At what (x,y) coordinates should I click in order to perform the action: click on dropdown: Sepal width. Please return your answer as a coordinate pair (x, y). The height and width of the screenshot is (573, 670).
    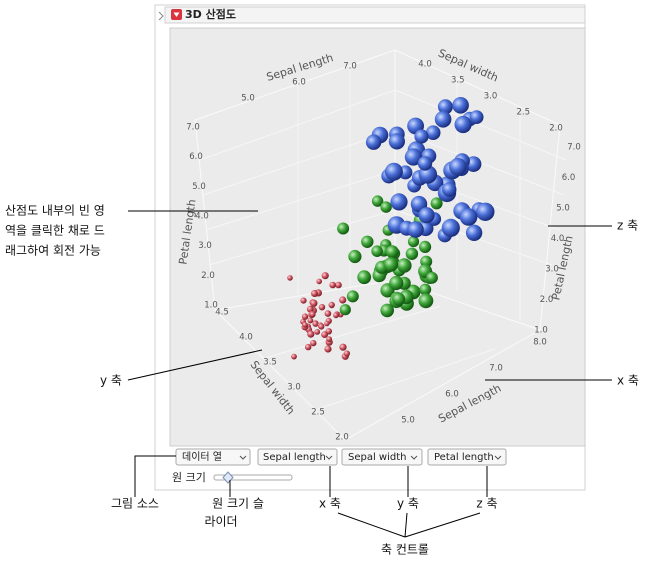
    Looking at the image, I should click on (382, 457).